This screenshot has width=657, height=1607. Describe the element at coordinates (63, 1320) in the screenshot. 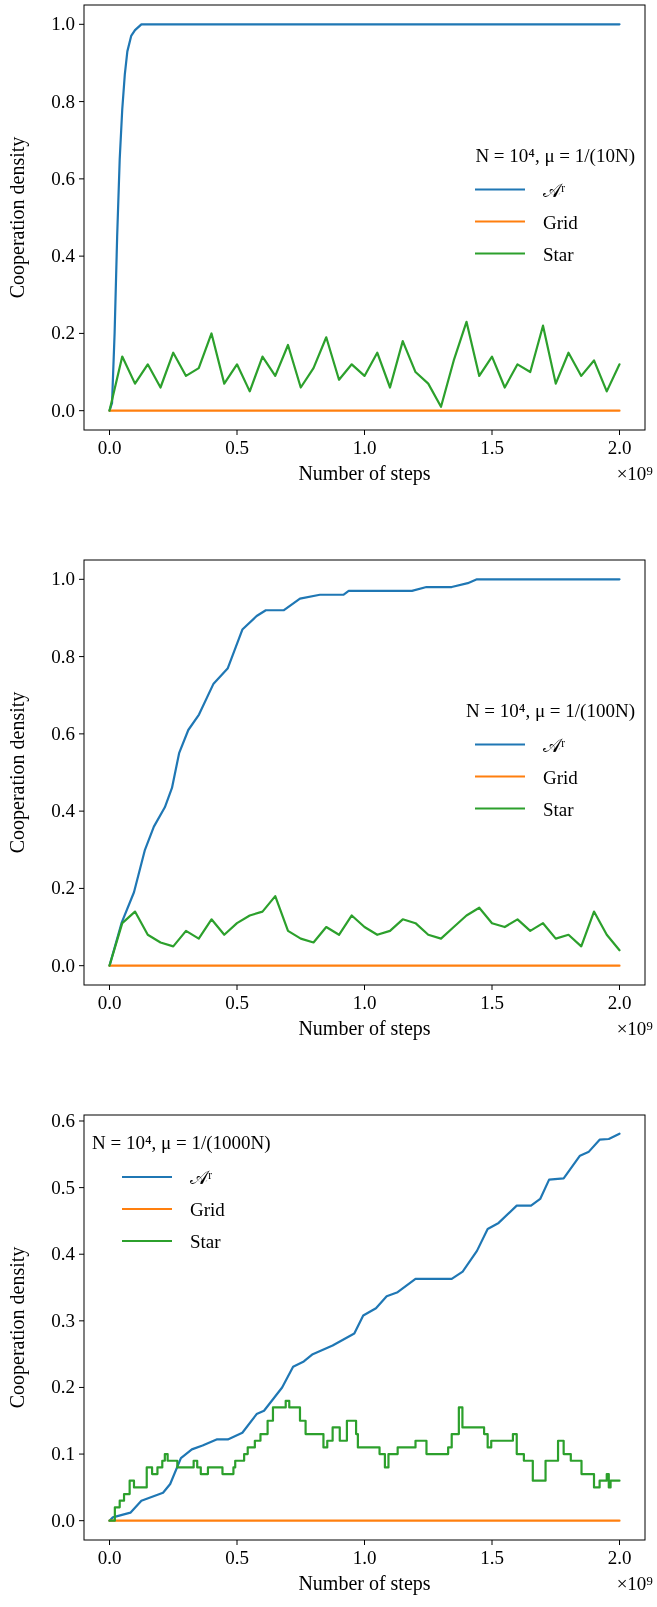

I see `y-tick-label: 0.3` at that location.